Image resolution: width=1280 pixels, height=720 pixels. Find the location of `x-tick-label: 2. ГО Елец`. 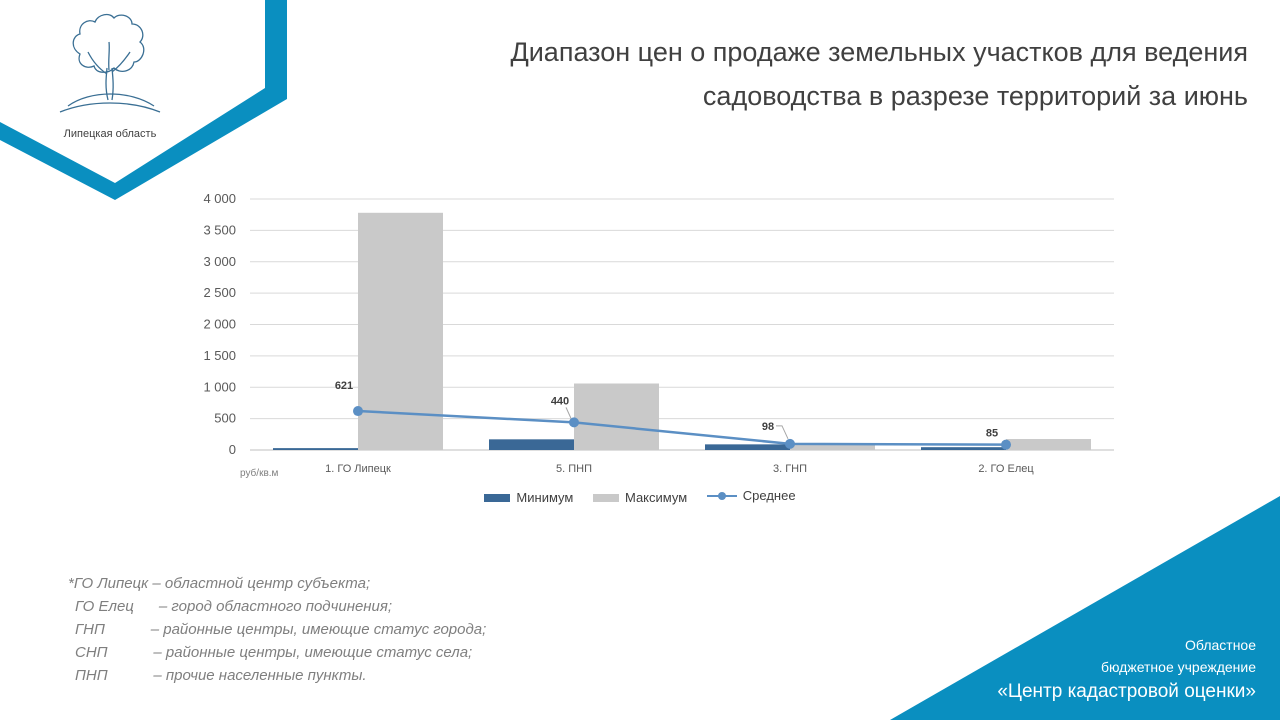

x-tick-label: 2. ГО Елец is located at coordinates (1006, 469).